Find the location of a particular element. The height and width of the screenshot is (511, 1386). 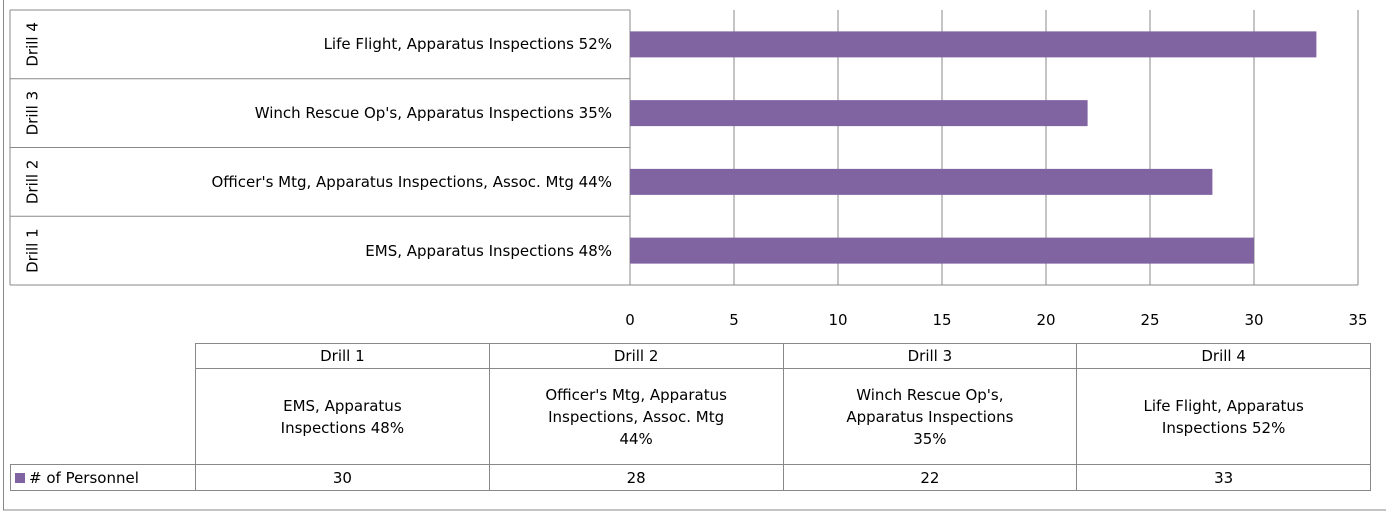

subcategory-label: Life Flight, Apparatus Inspections 52% is located at coordinates (467, 44).